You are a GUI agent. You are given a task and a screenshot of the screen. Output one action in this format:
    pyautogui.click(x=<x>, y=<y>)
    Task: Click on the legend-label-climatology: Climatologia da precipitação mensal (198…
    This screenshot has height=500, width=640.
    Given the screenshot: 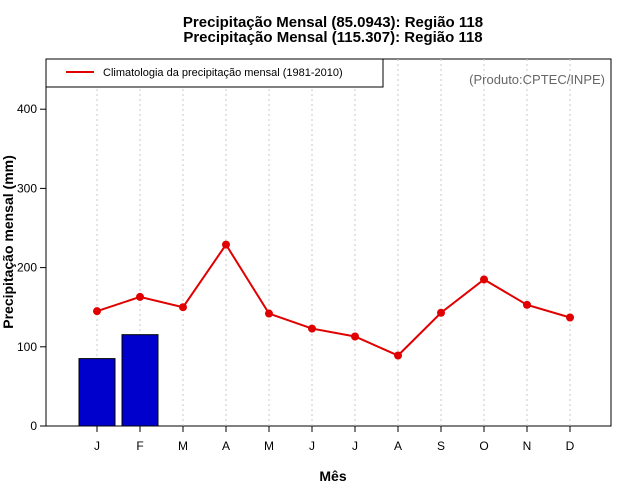 What is the action you would take?
    pyautogui.click(x=223, y=73)
    